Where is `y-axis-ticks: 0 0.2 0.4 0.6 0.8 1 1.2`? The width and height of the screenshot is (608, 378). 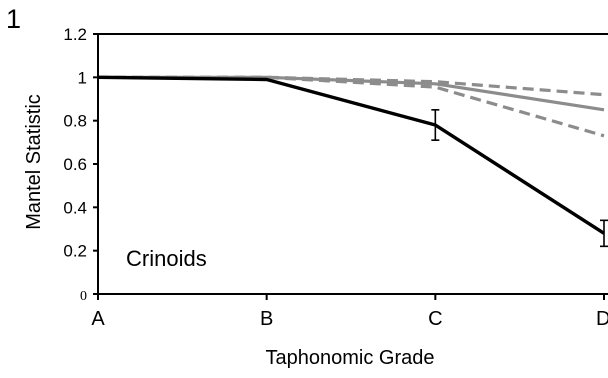
y-axis-ticks: 0 0.2 0.4 0.6 0.8 1 1.2 is located at coordinates (80, 164).